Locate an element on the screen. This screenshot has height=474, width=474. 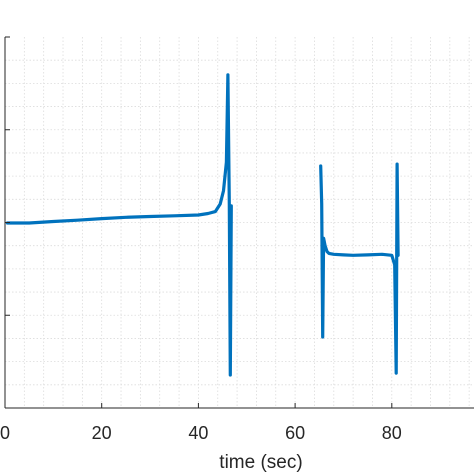
x-tick-label: 0 is located at coordinates (5, 433).